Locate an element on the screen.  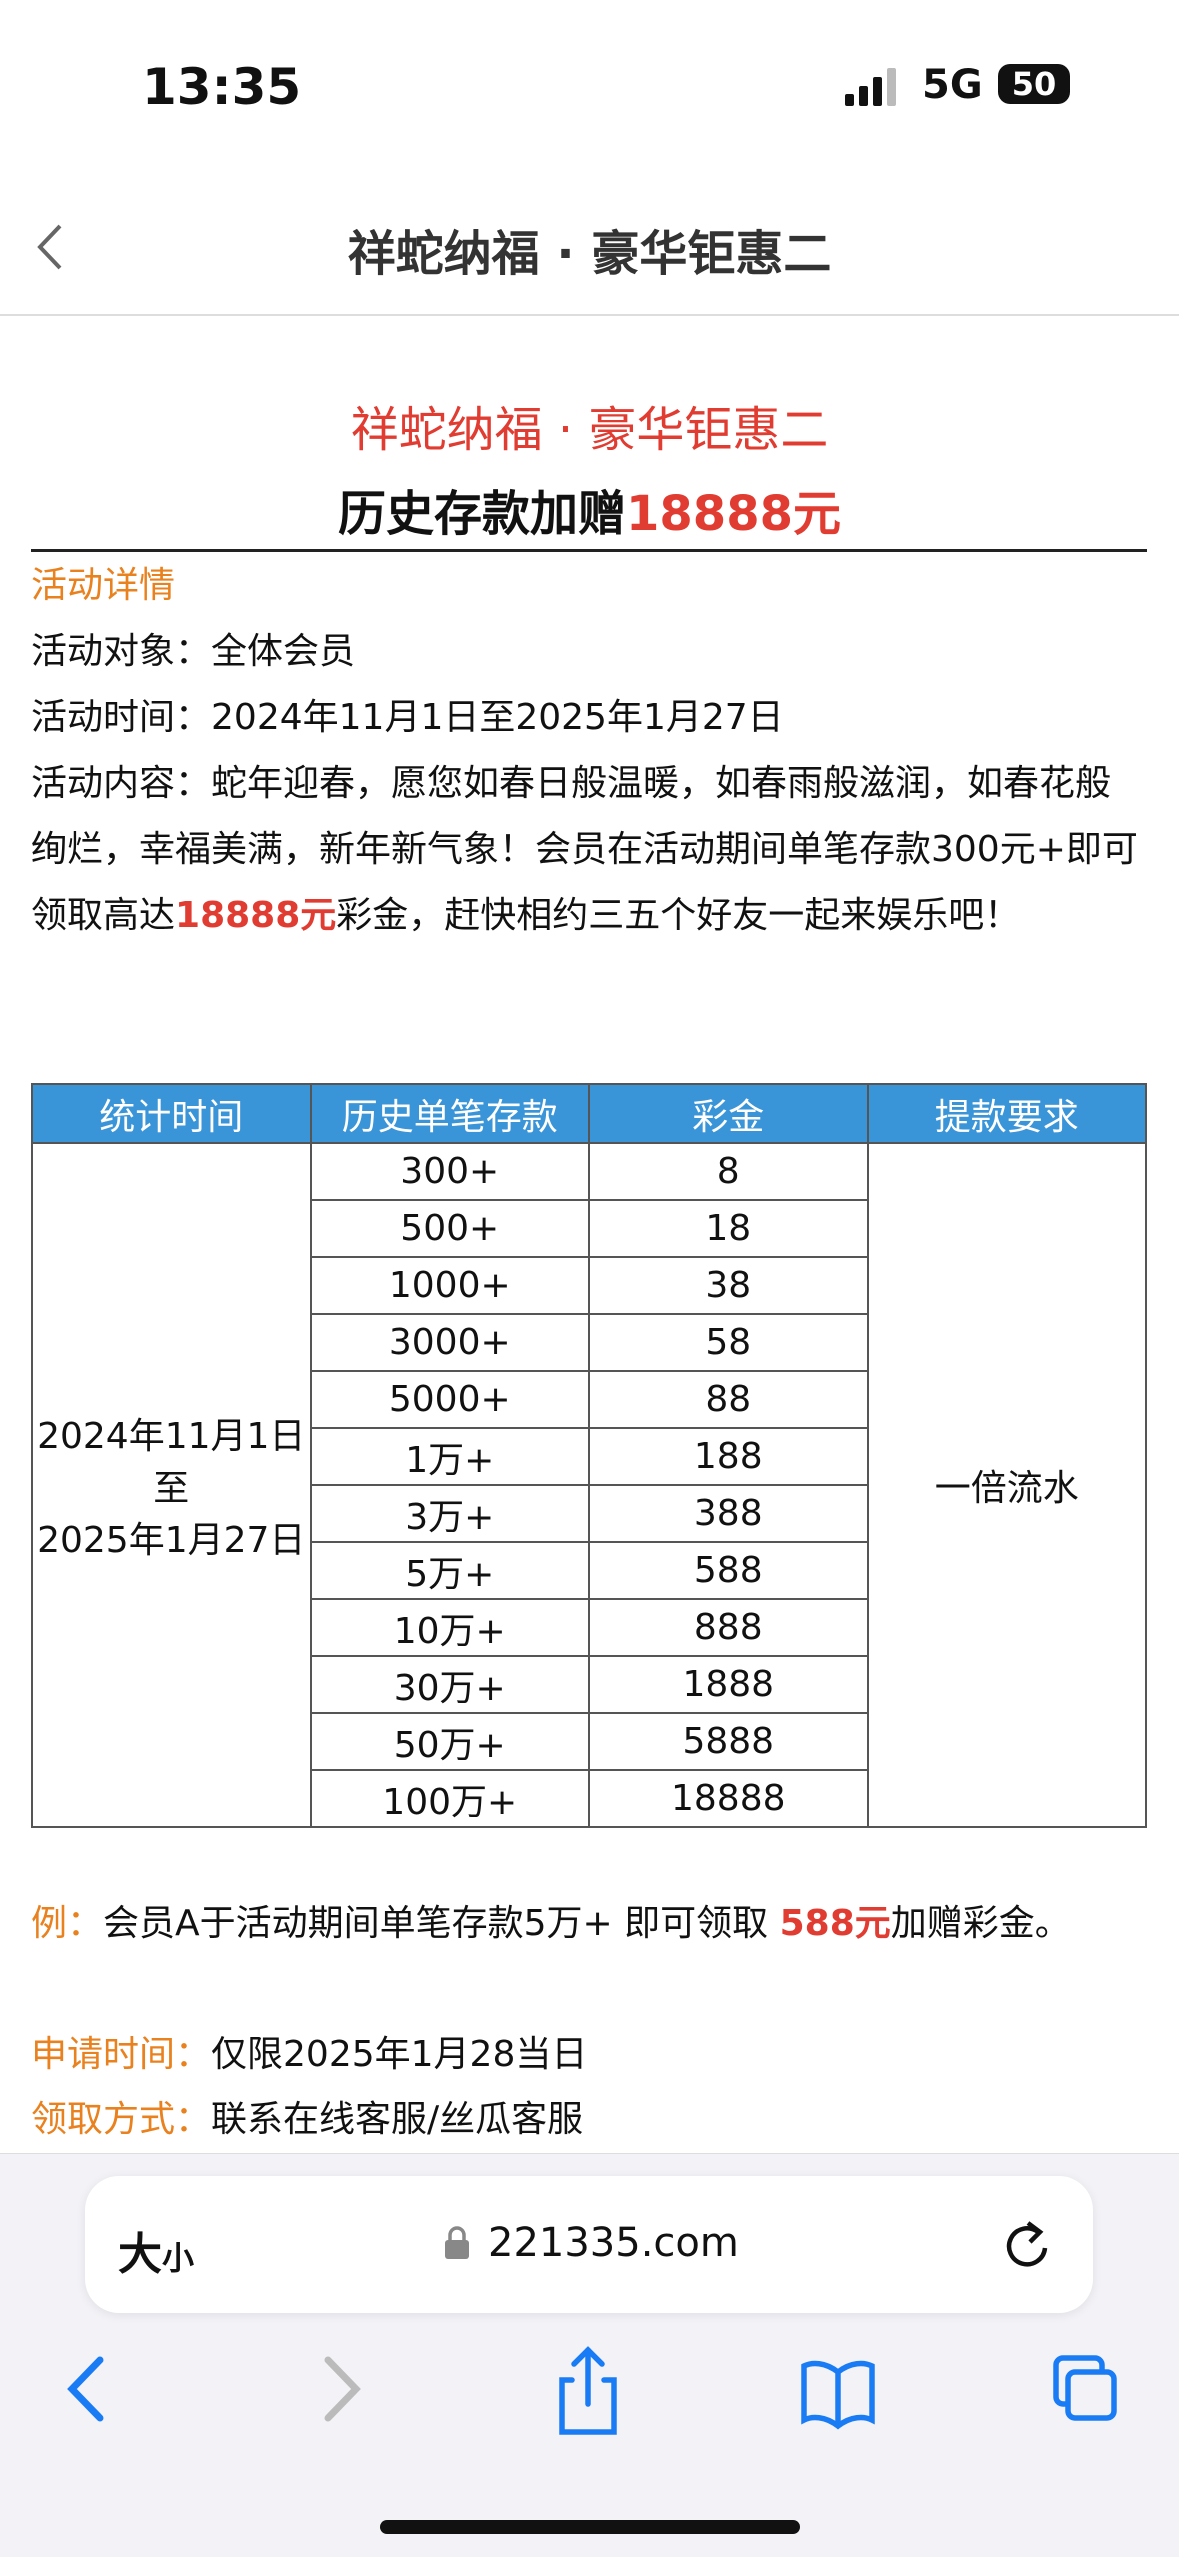
subtitle: 历史存款加赠18888元 is located at coordinates (589, 509).